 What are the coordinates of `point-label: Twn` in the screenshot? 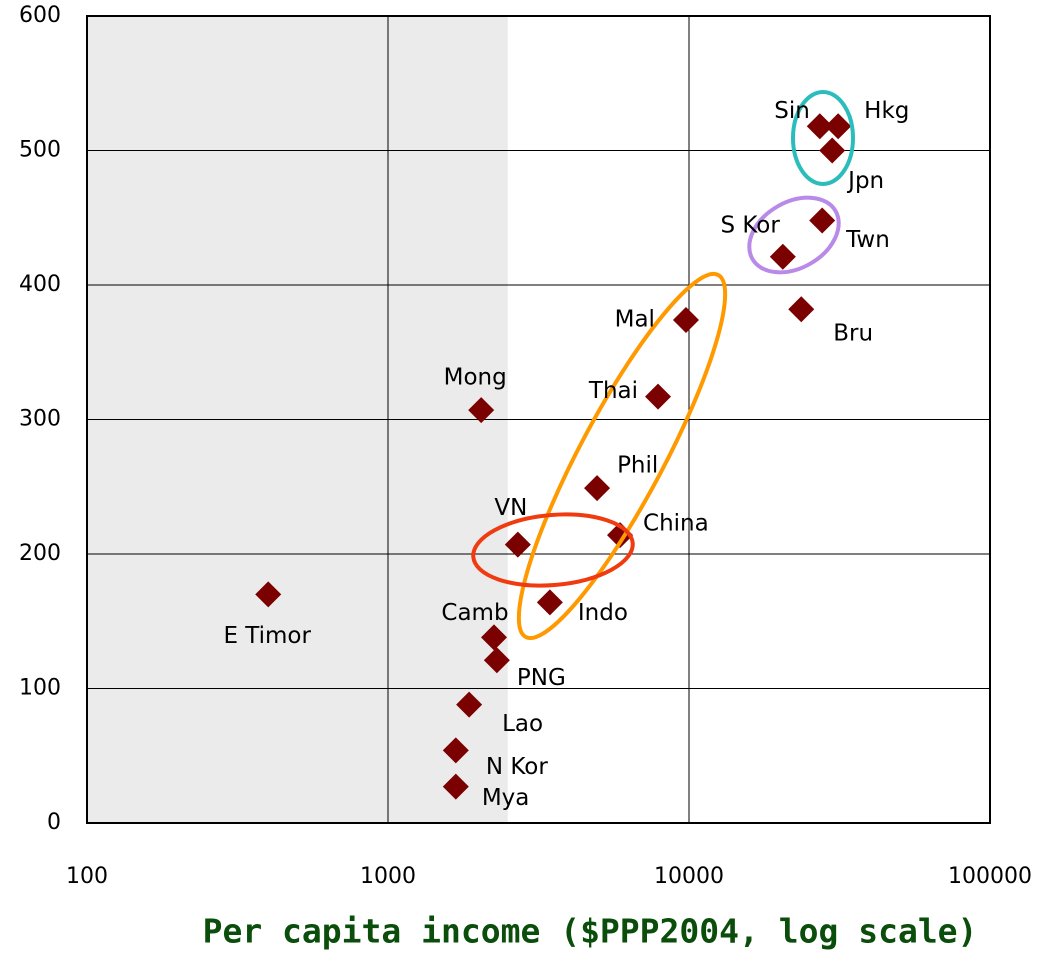 It's located at (867, 240).